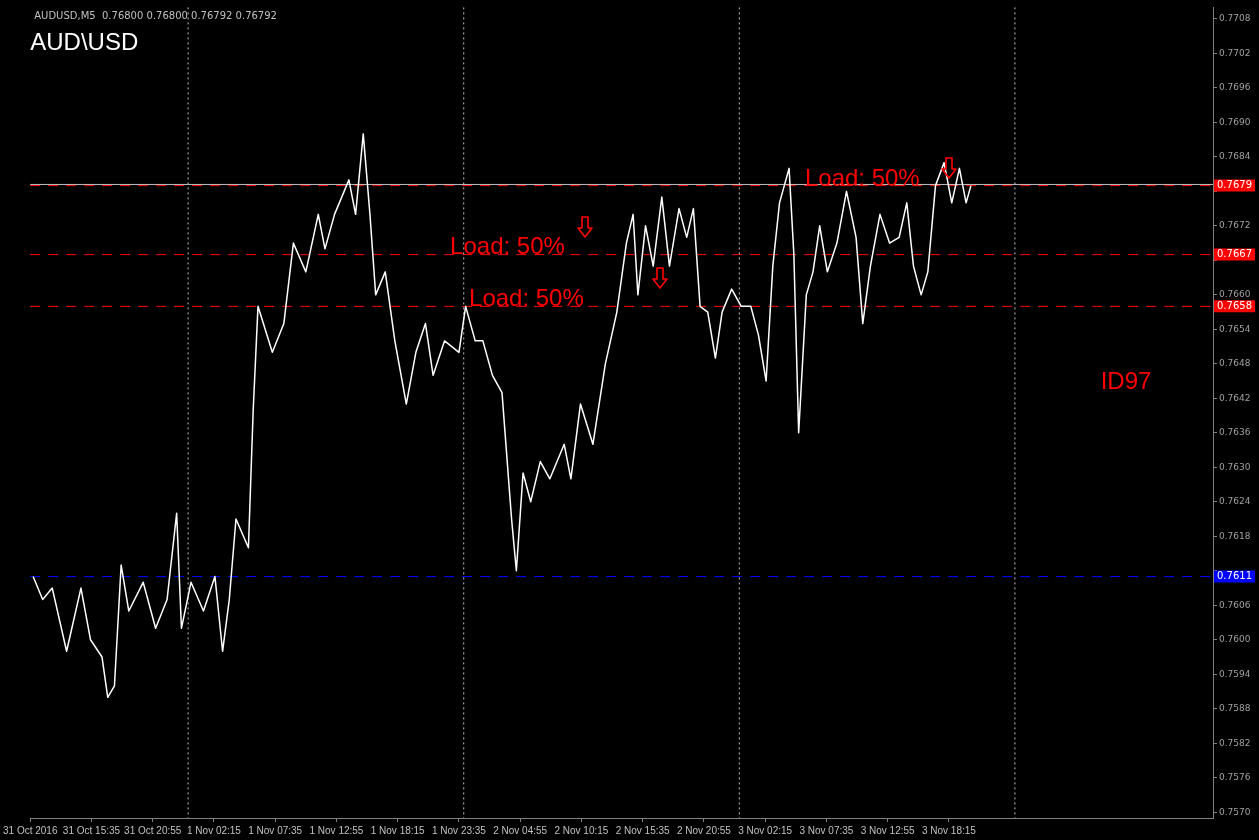 Image resolution: width=1259 pixels, height=840 pixels. I want to click on x-tick-label: 2 Nov 10:15, so click(581, 830).